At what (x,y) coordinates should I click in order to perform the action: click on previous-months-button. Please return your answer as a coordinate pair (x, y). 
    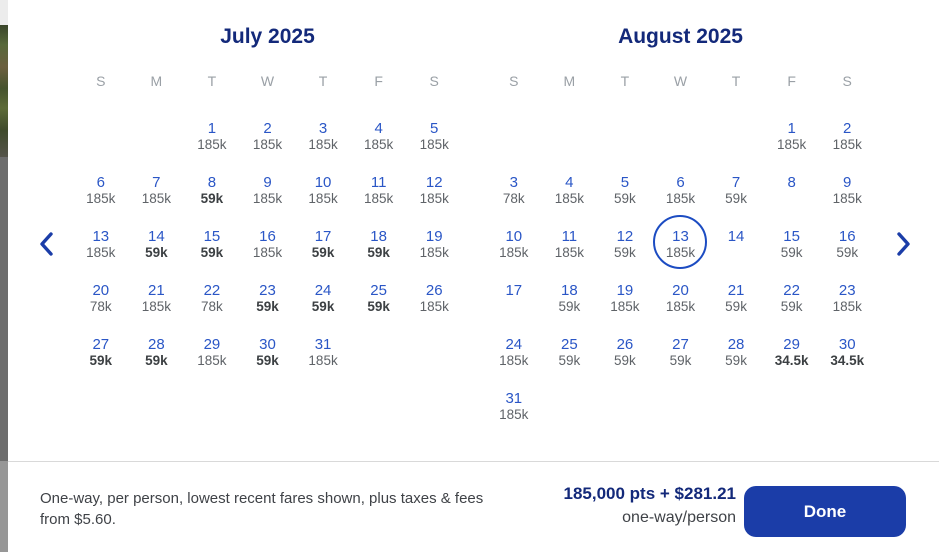
    Looking at the image, I should click on (46, 244).